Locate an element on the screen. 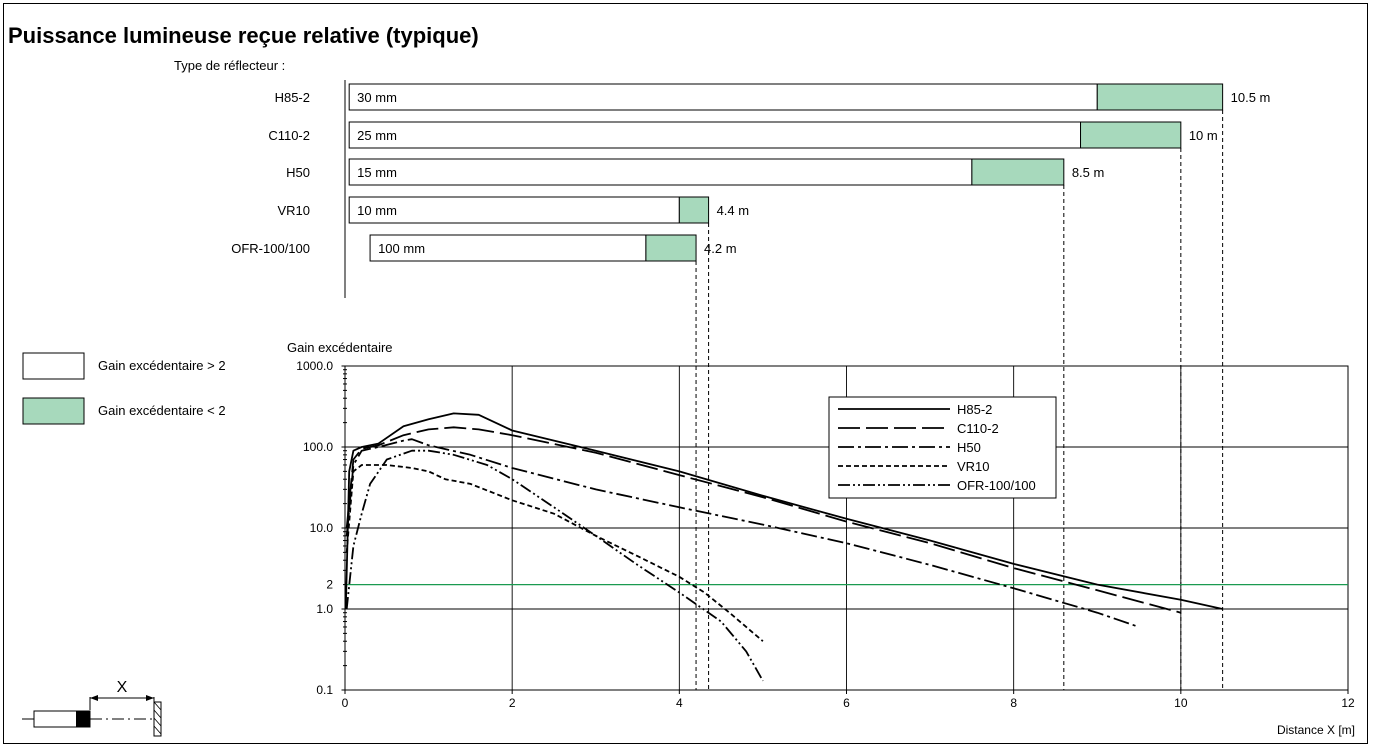  legend-box-gt2 is located at coordinates (53, 366).